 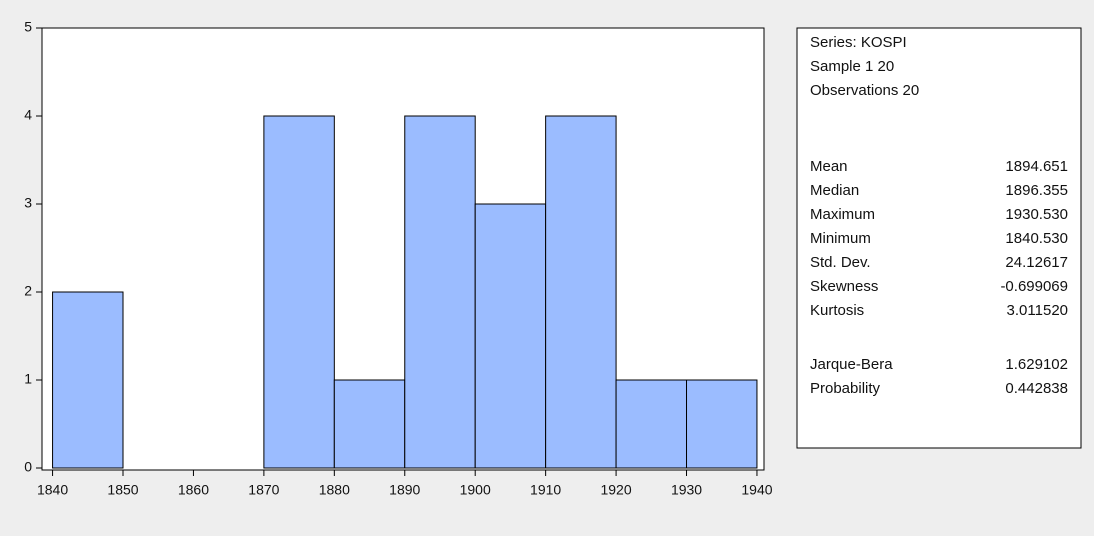 I want to click on x-tick-label: 1890, so click(x=404, y=490).